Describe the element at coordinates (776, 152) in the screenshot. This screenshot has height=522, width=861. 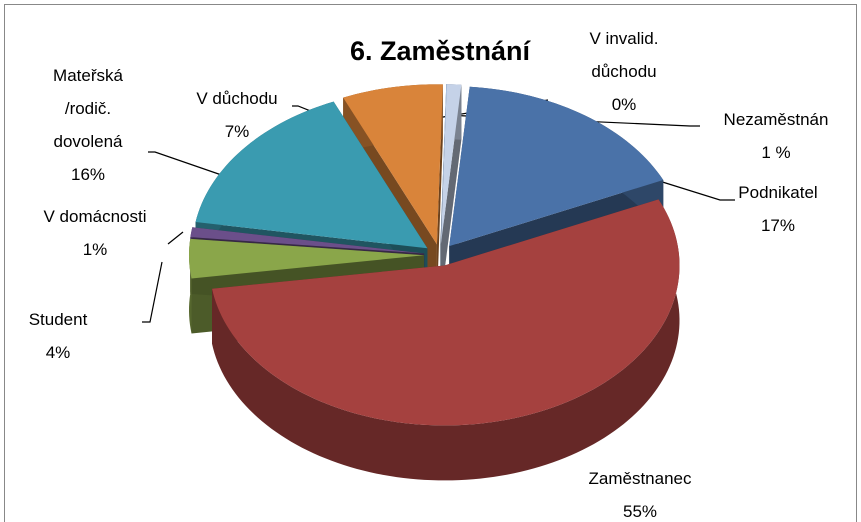
I see `value-label: 1 %` at that location.